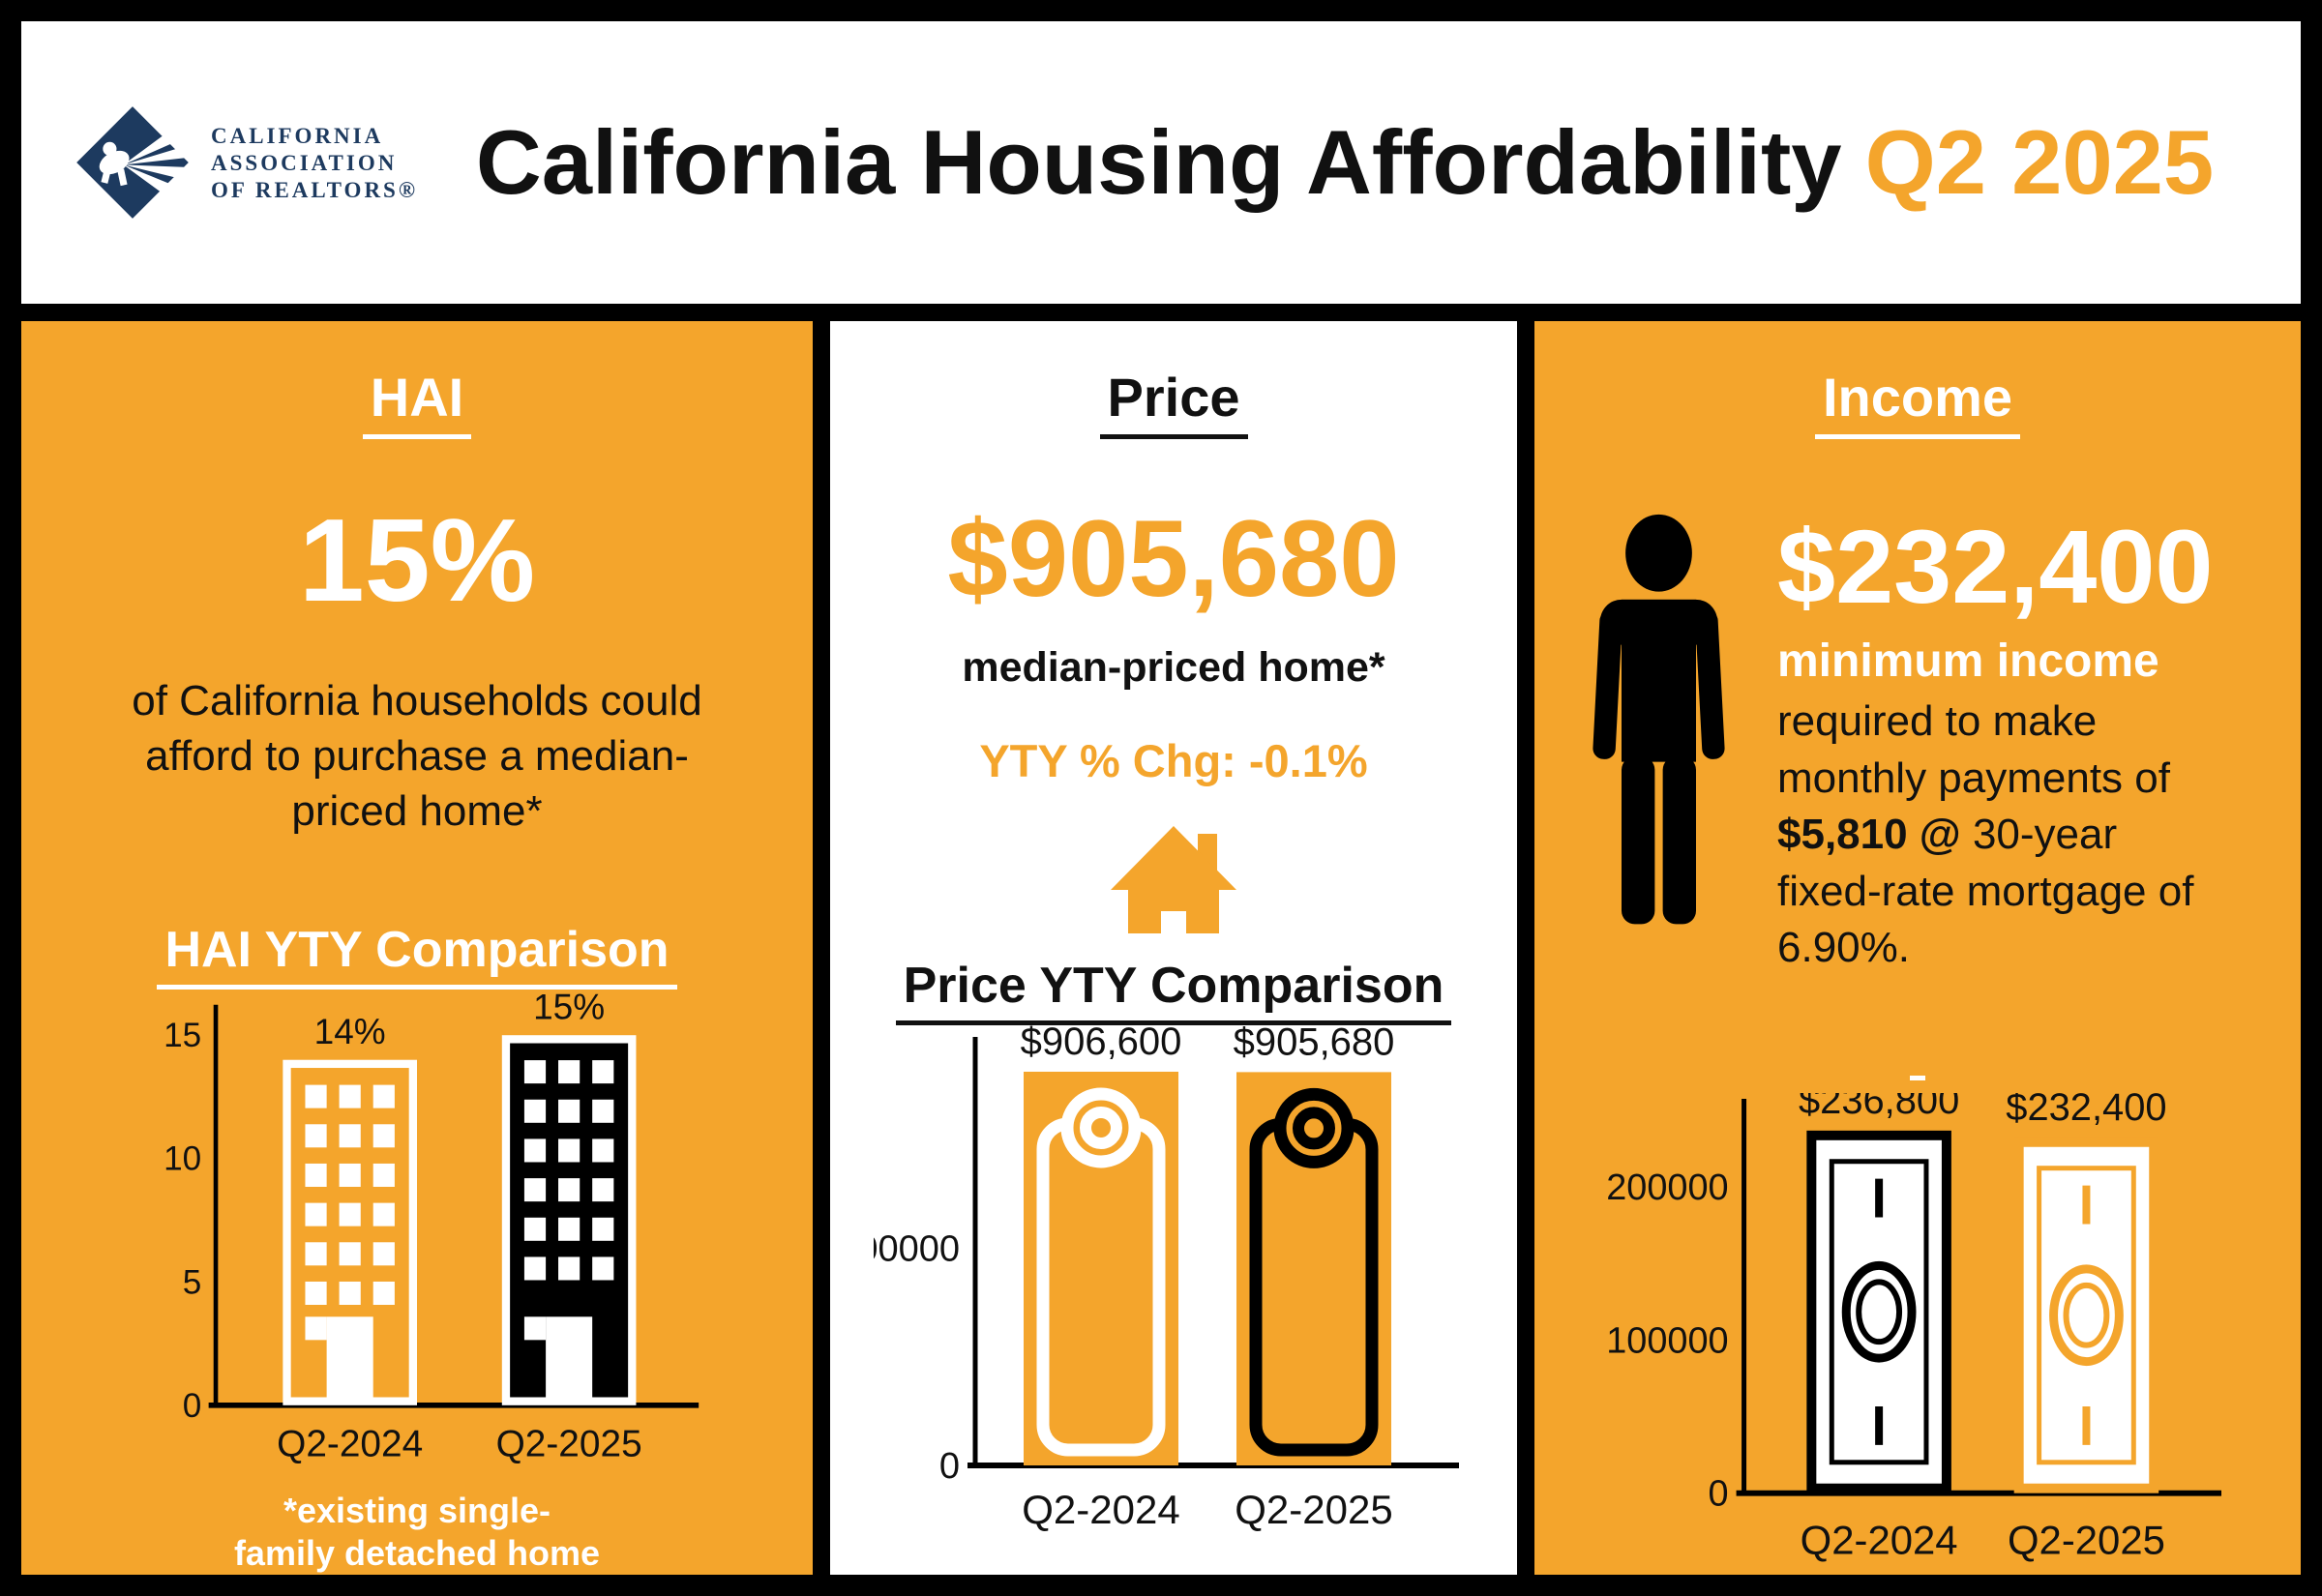 This screenshot has height=1596, width=2322. What do you see at coordinates (1879, 1107) in the screenshot?
I see `chart-label: $236,800` at bounding box center [1879, 1107].